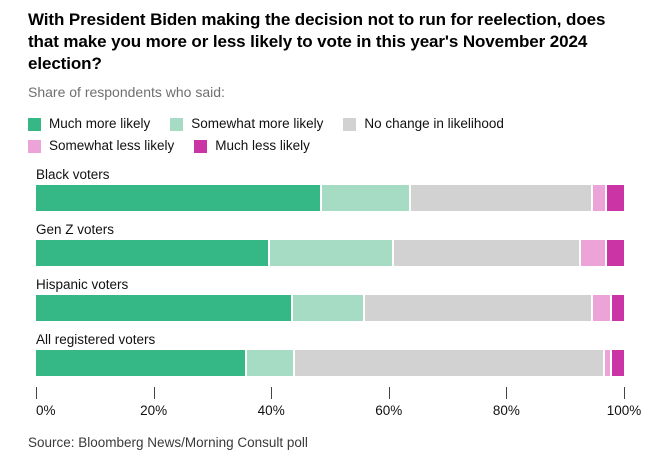 The image size is (654, 465). Describe the element at coordinates (73, 174) in the screenshot. I see `row-label: Black voters` at that location.